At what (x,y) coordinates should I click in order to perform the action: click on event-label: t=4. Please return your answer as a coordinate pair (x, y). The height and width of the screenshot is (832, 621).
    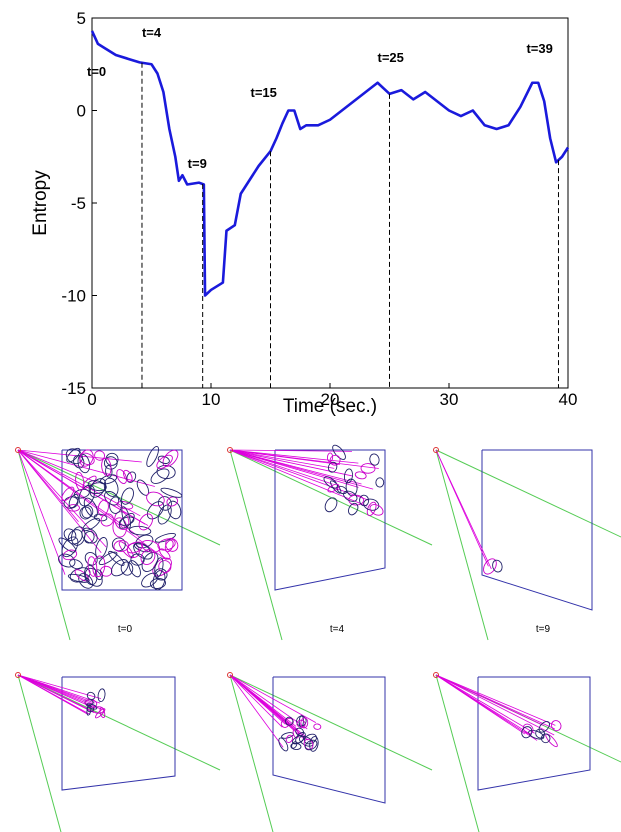
    Looking at the image, I should click on (152, 32).